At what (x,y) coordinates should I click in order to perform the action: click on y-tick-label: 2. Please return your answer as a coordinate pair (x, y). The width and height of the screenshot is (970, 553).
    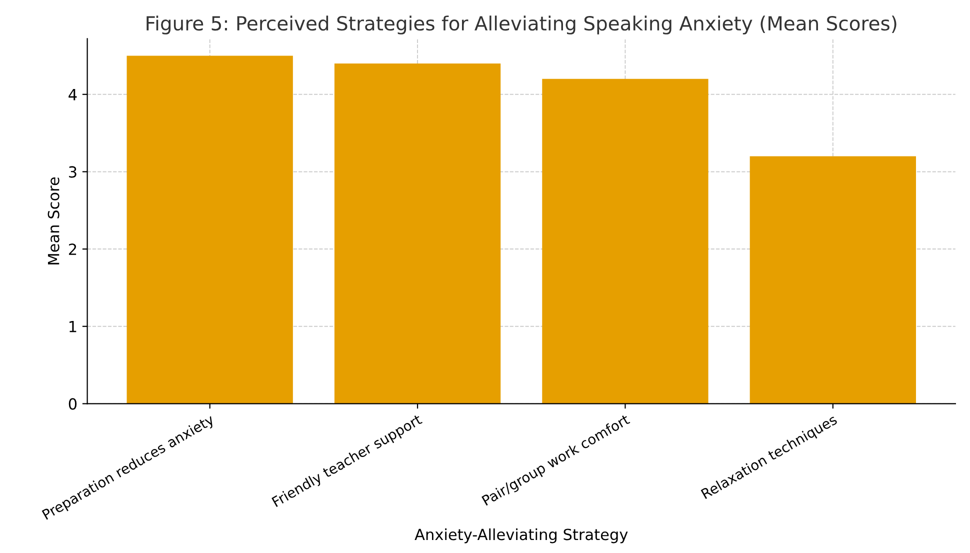
    Looking at the image, I should click on (72, 249).